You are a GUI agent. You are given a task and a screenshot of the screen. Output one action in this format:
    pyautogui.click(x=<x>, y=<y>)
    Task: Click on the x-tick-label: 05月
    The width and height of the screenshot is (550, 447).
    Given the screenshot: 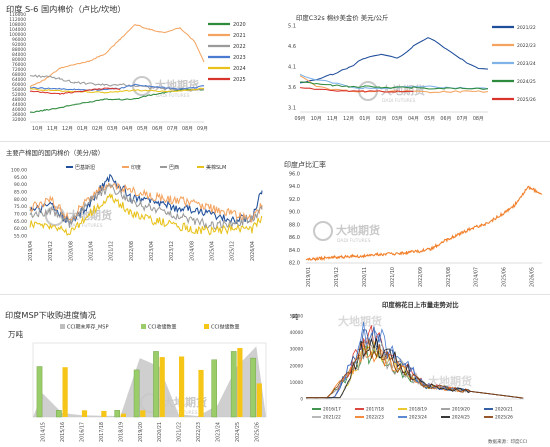 What is the action you would take?
    pyautogui.click(x=142, y=129)
    